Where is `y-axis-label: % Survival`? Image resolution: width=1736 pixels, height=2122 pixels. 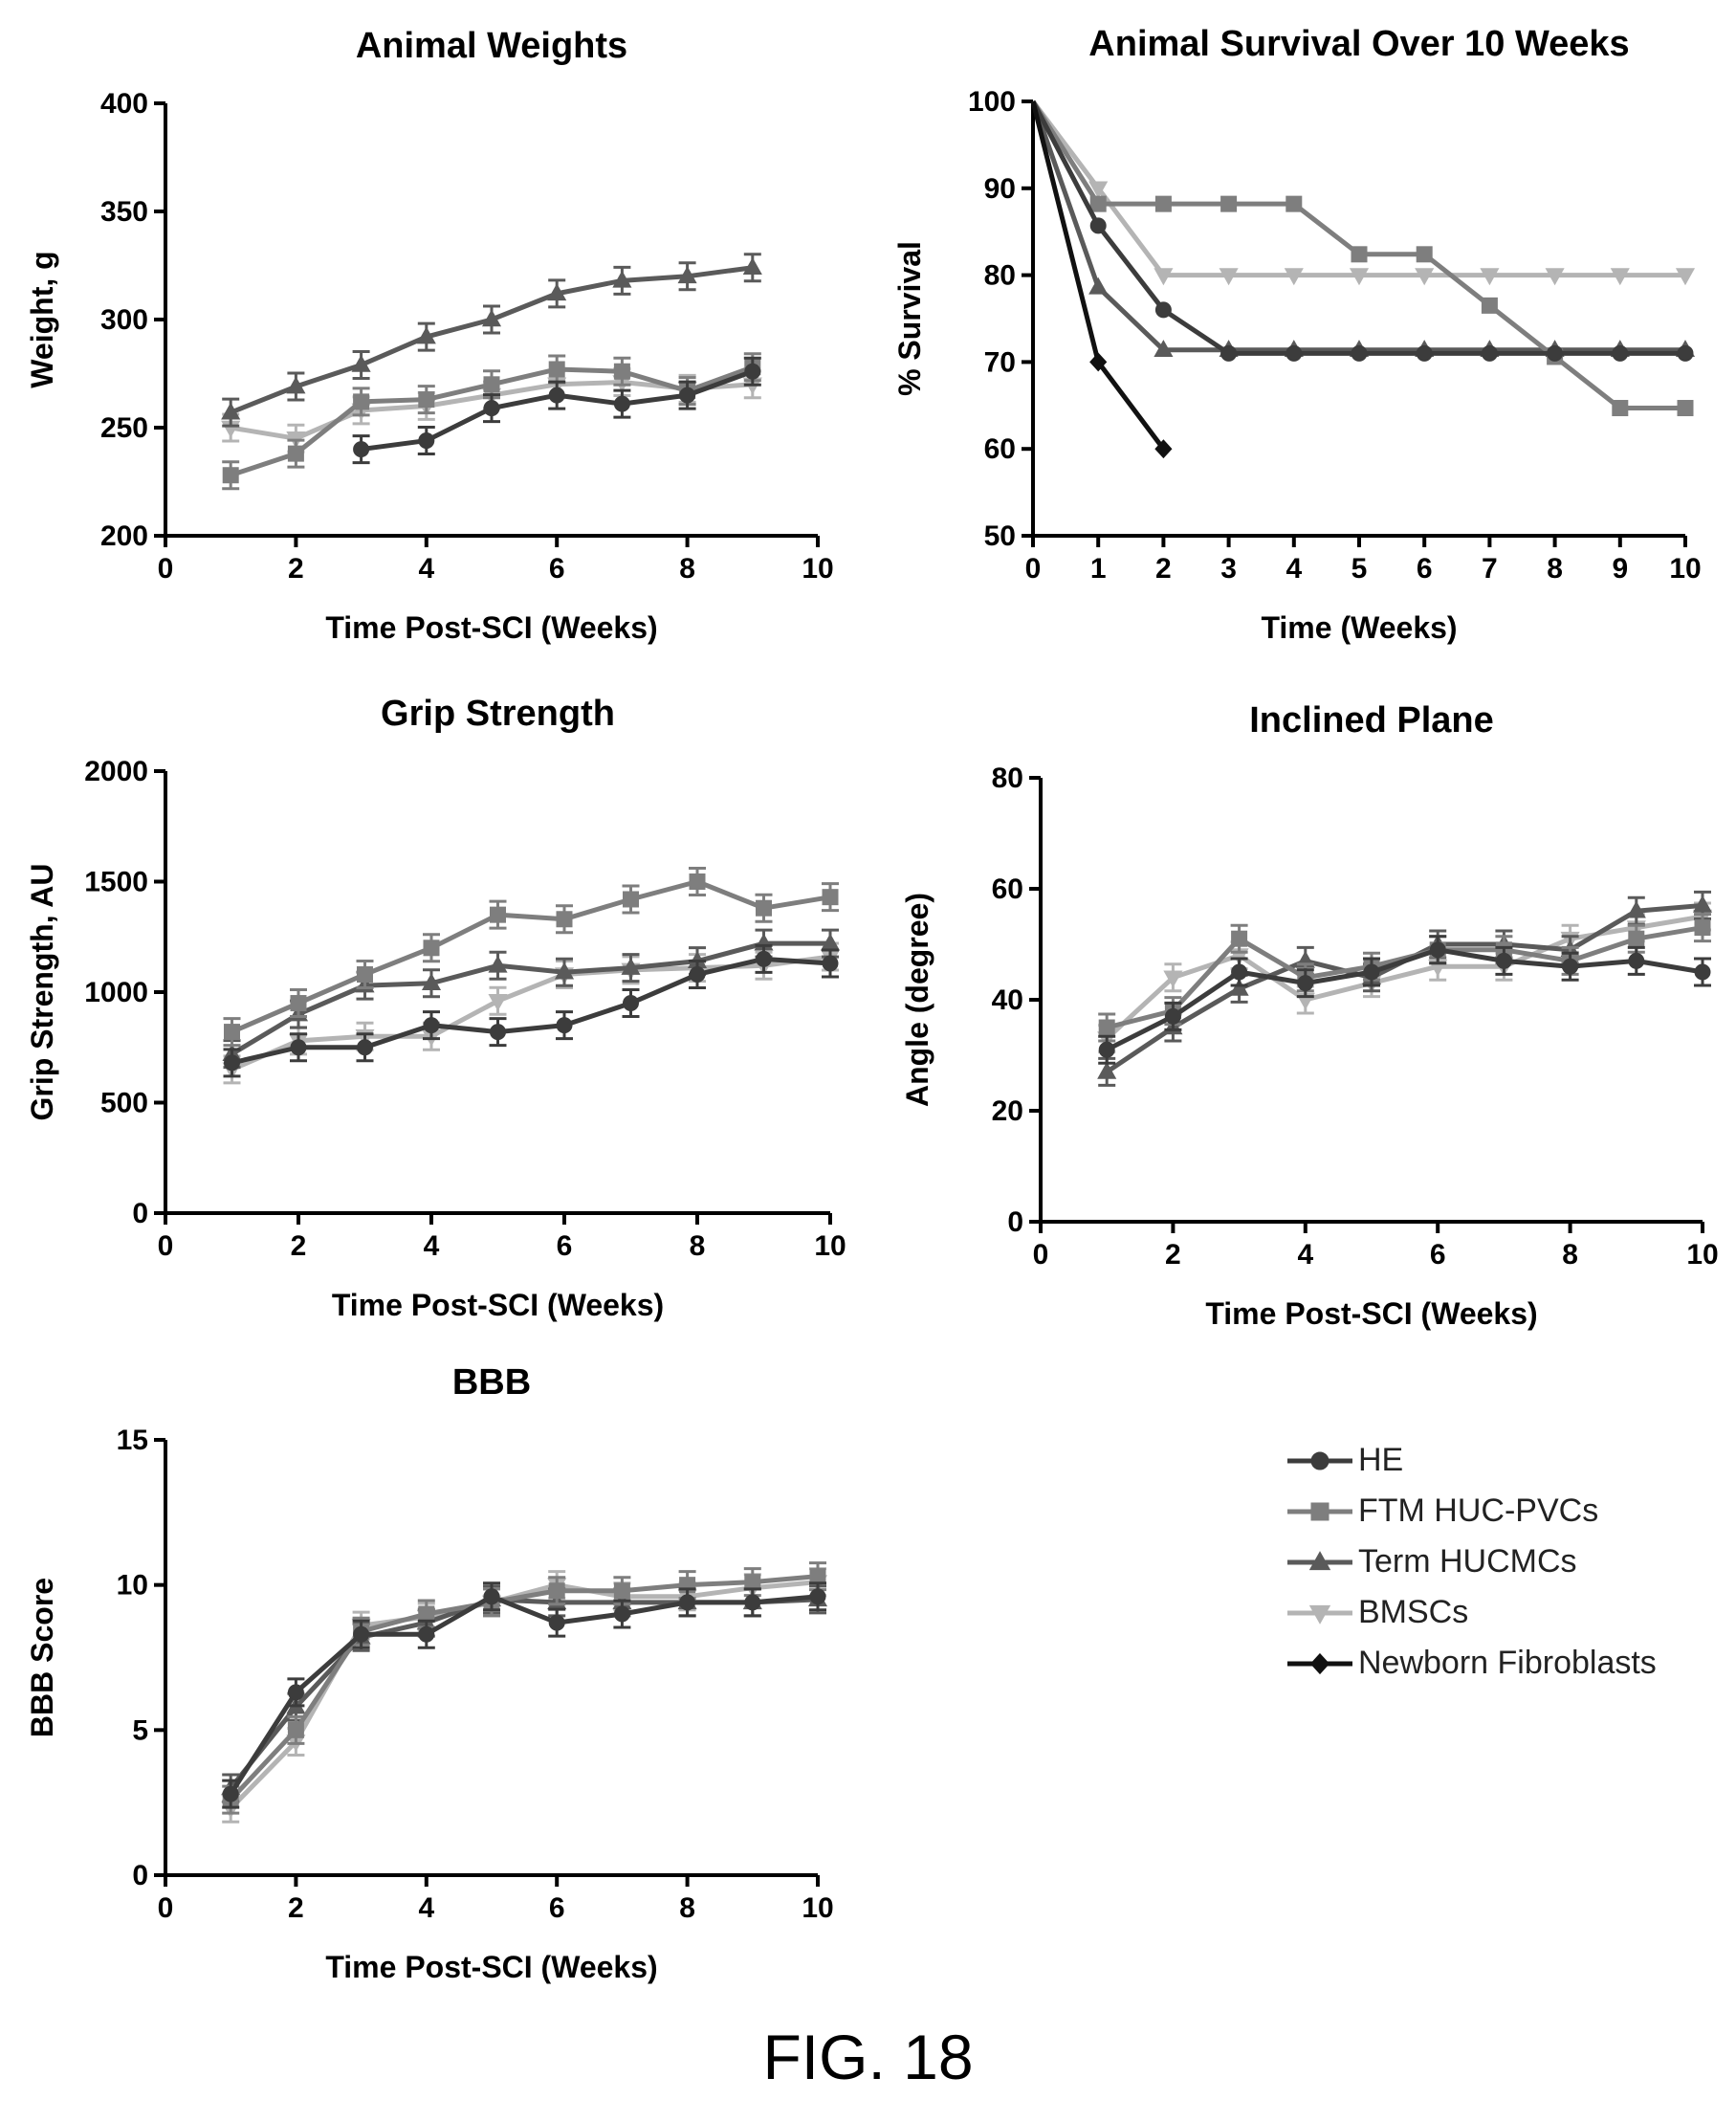
y-axis-label: % Survival is located at coordinates (909, 318).